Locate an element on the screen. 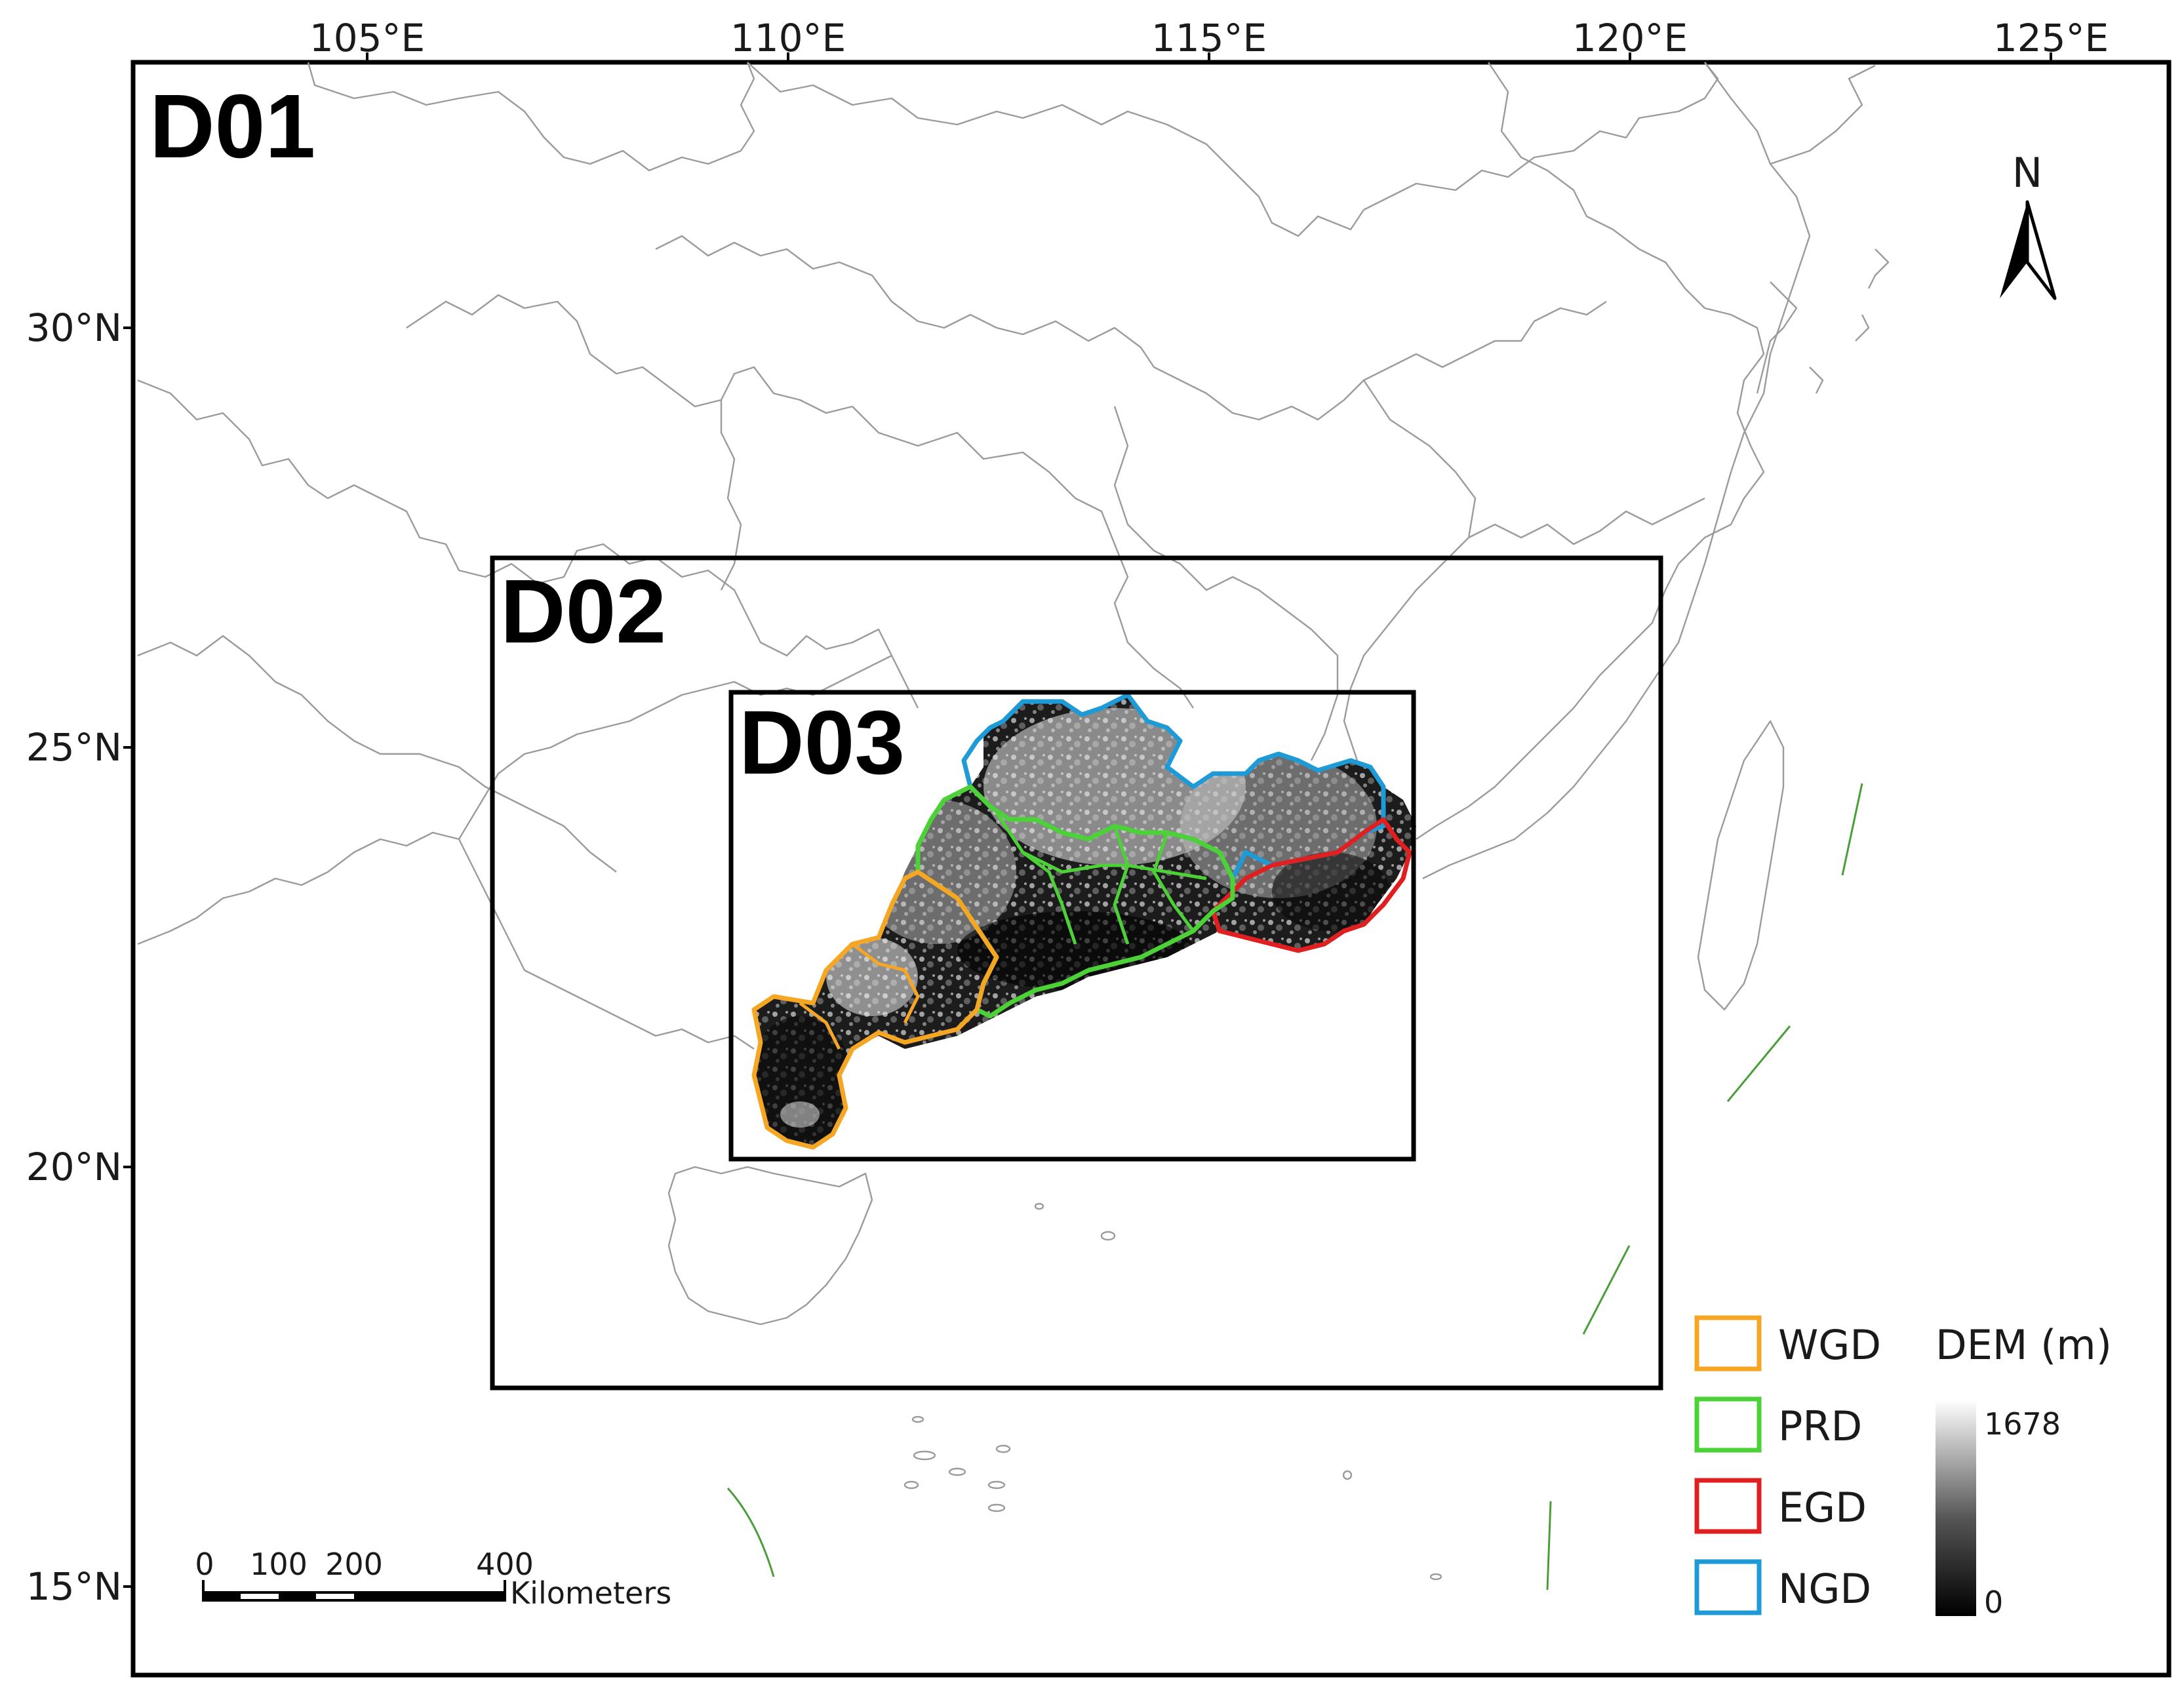 The image size is (2184, 1698). longitude-axis: 105°E 110°E 115°E 120°E 125°E is located at coordinates (1209, 39).